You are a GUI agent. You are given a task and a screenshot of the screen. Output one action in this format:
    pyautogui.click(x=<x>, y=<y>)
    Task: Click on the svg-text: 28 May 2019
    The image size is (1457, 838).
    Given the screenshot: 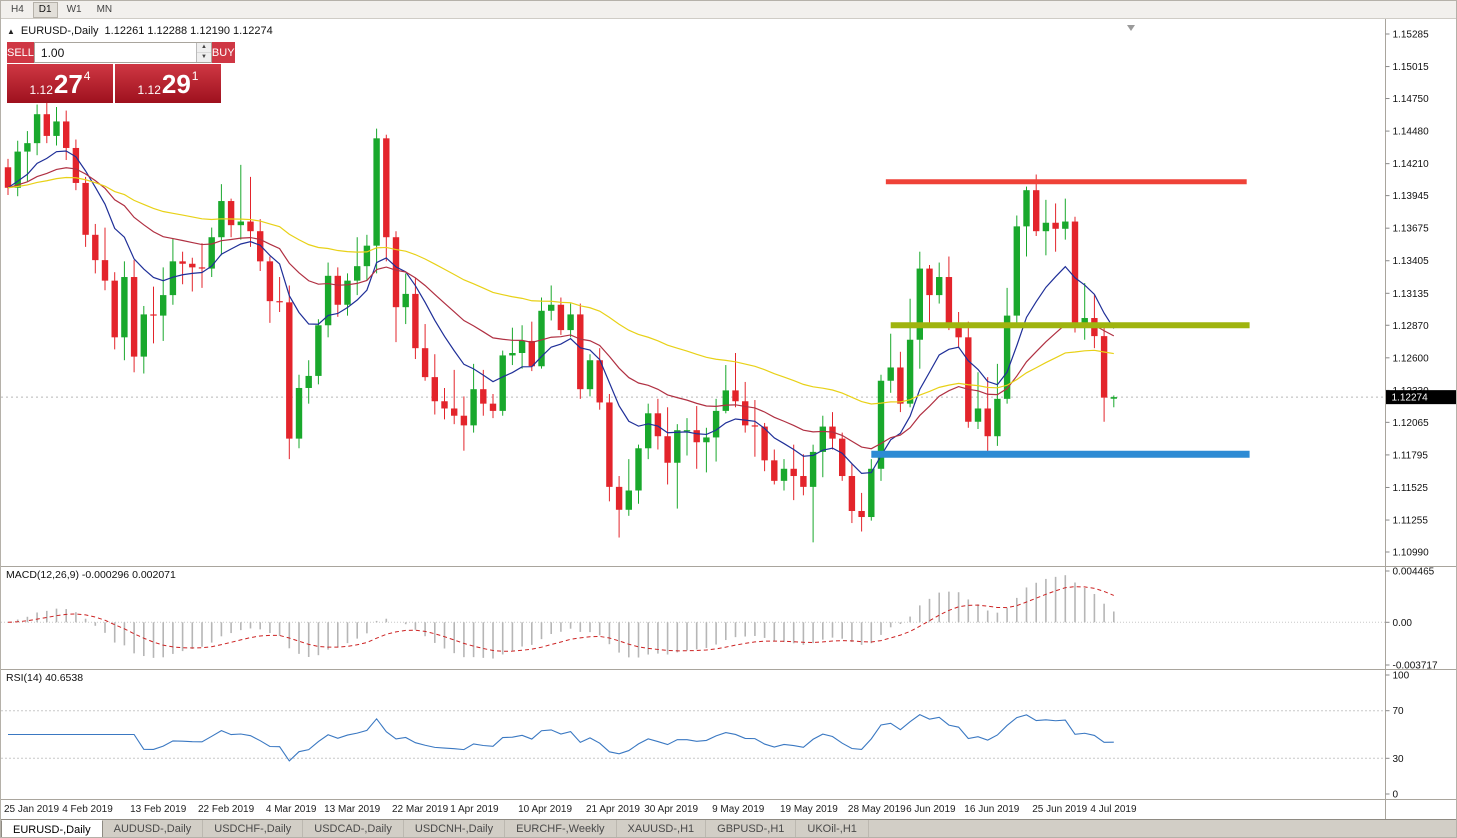 What is the action you would take?
    pyautogui.click(x=877, y=809)
    